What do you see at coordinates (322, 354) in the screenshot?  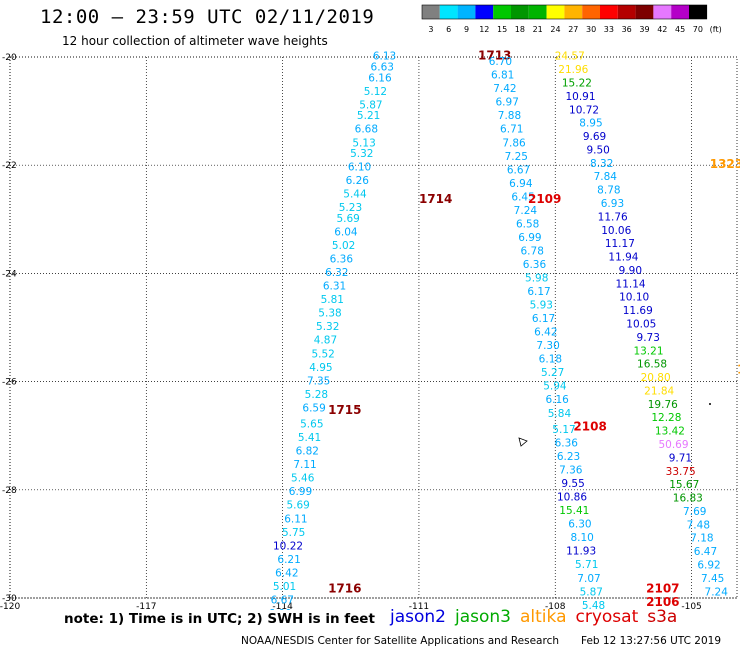 I see `swh-value: 5.52` at bounding box center [322, 354].